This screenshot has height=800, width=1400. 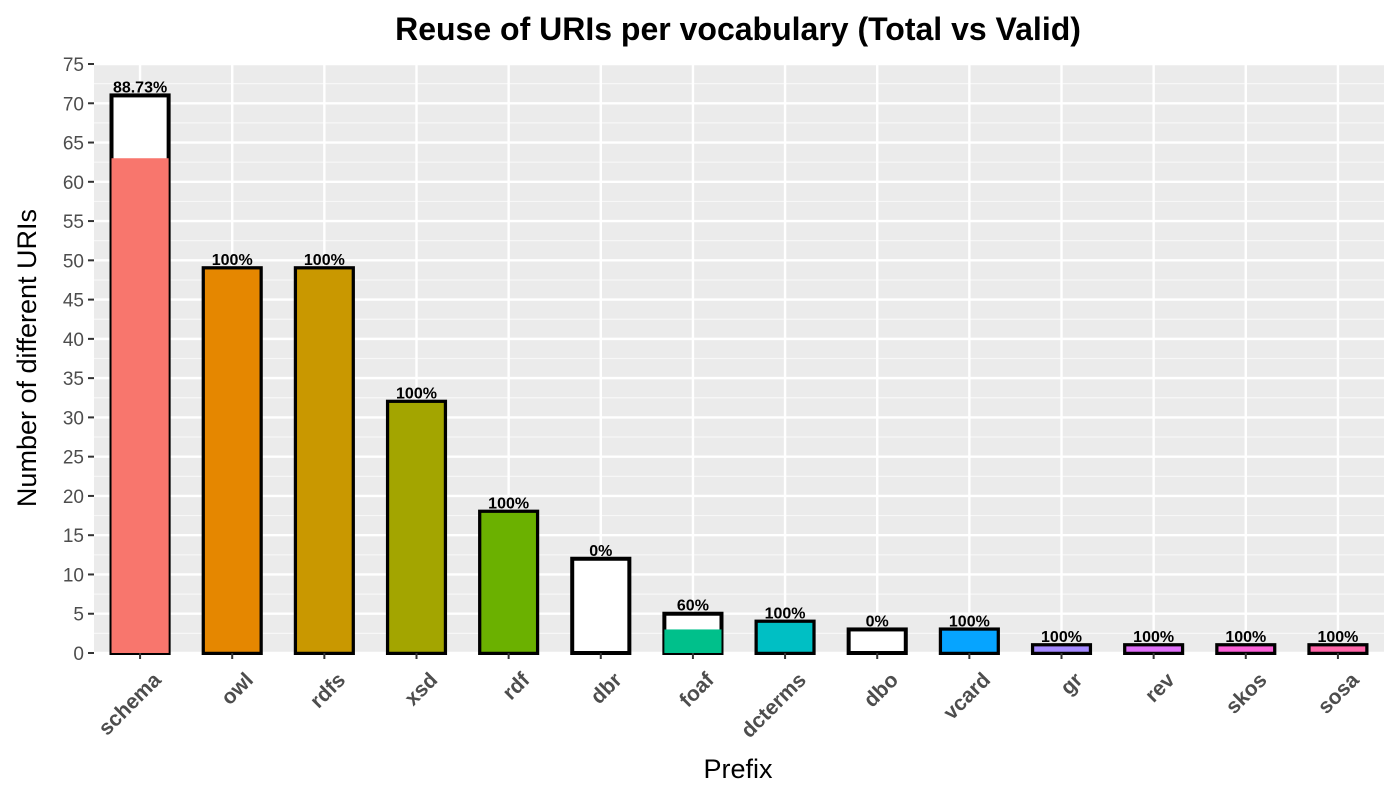 I want to click on x-tick-label-rev: rev, so click(x=1160, y=687).